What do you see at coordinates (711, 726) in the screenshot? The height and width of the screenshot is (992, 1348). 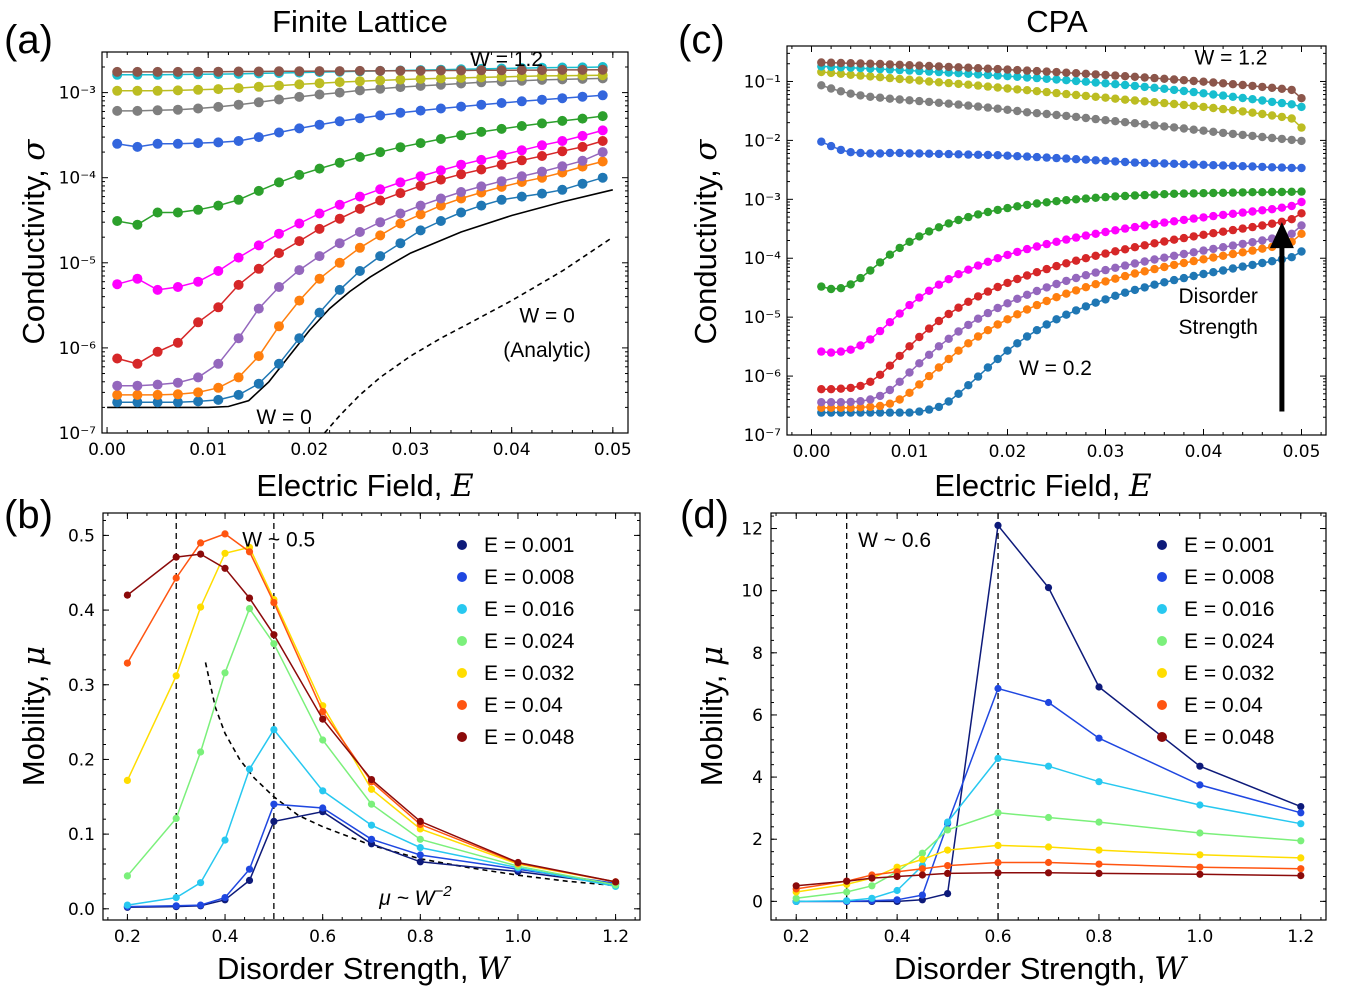 I see `panel-d-ylabel-text: Mobility,` at bounding box center [711, 726].